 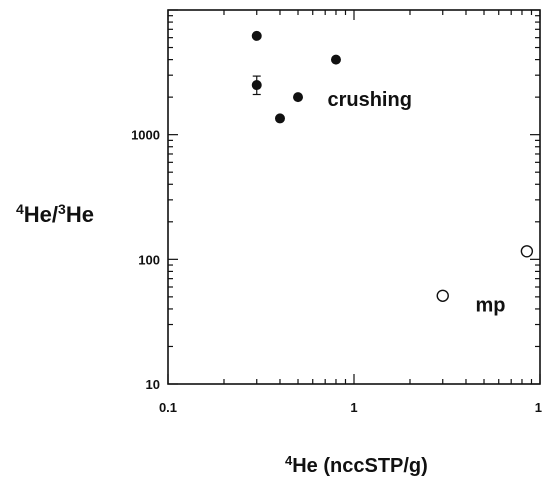 I want to click on series-crushing, so click(x=296, y=77).